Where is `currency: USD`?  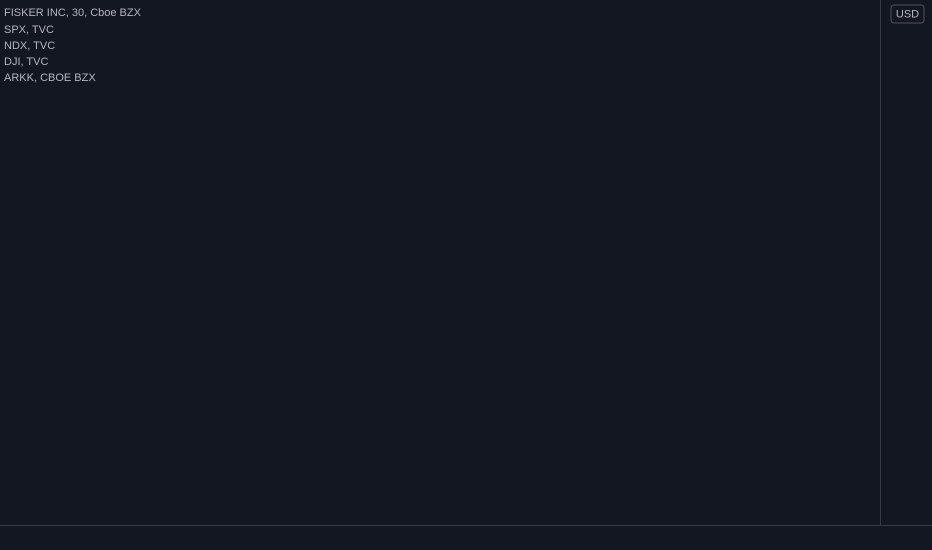 currency: USD is located at coordinates (907, 14).